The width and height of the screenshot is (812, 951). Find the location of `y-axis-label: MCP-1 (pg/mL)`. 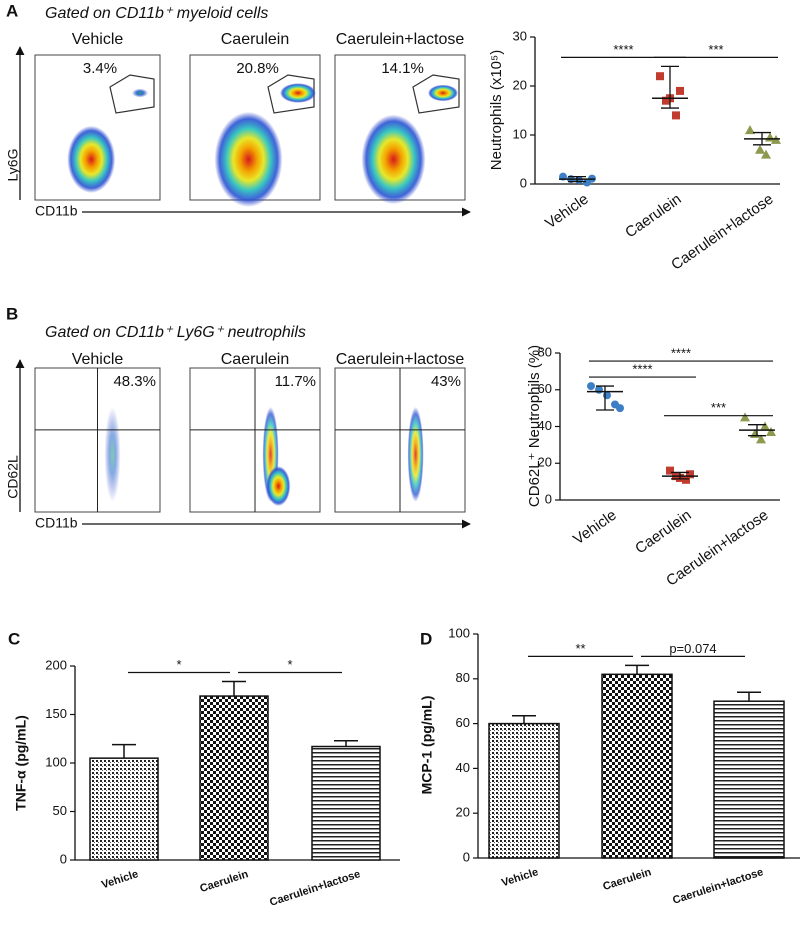

y-axis-label: MCP-1 (pg/mL) is located at coordinates (427, 745).